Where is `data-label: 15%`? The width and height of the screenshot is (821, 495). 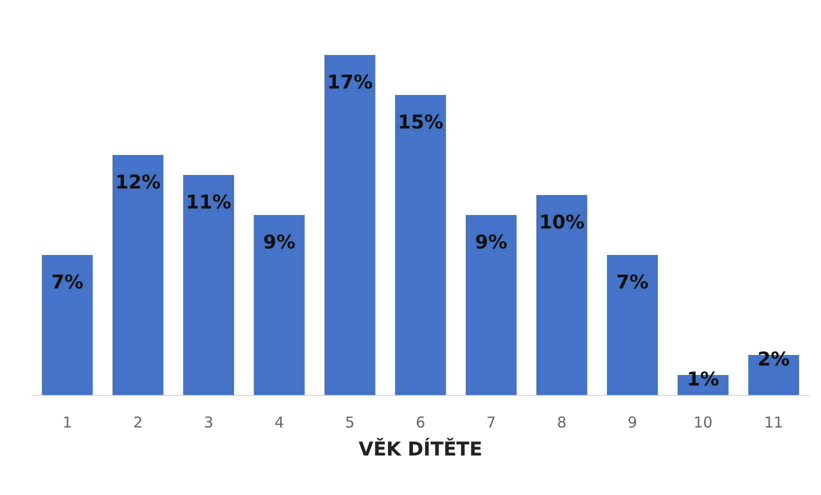
data-label: 15% is located at coordinates (421, 123).